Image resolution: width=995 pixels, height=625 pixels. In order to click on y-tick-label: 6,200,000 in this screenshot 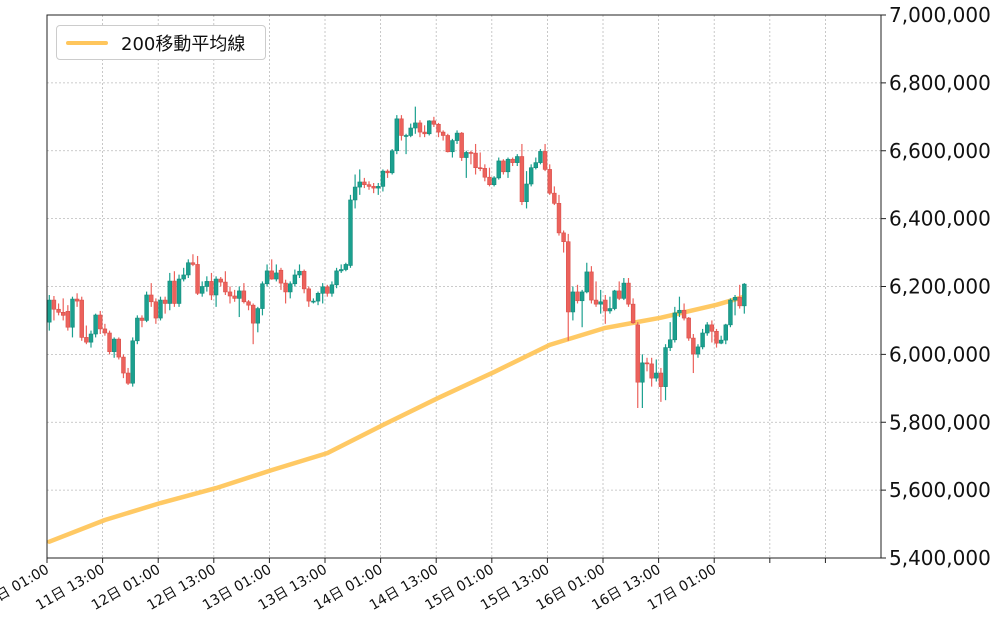, I will do `click(940, 287)`.